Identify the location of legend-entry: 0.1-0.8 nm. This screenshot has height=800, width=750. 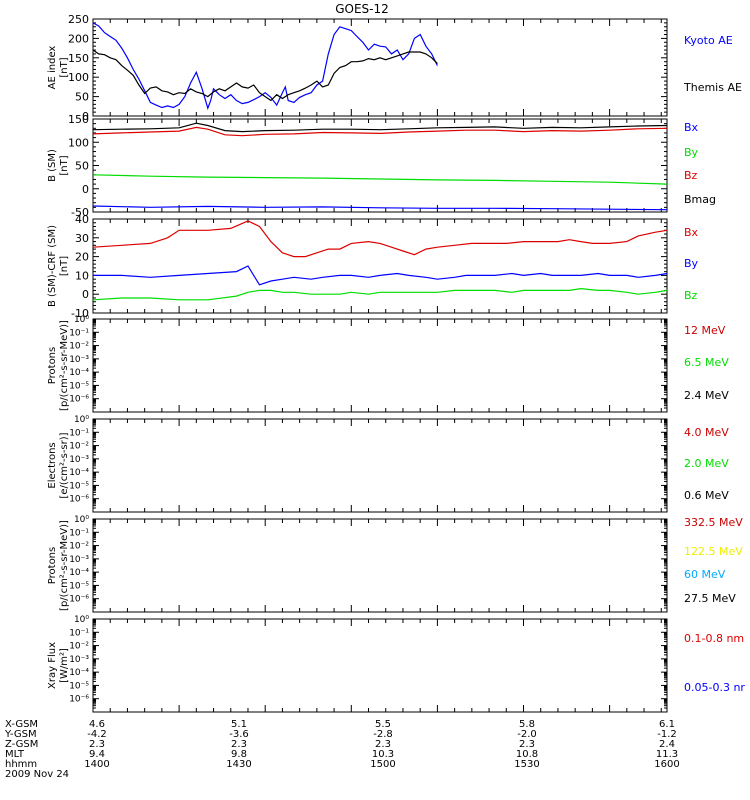
(714, 638).